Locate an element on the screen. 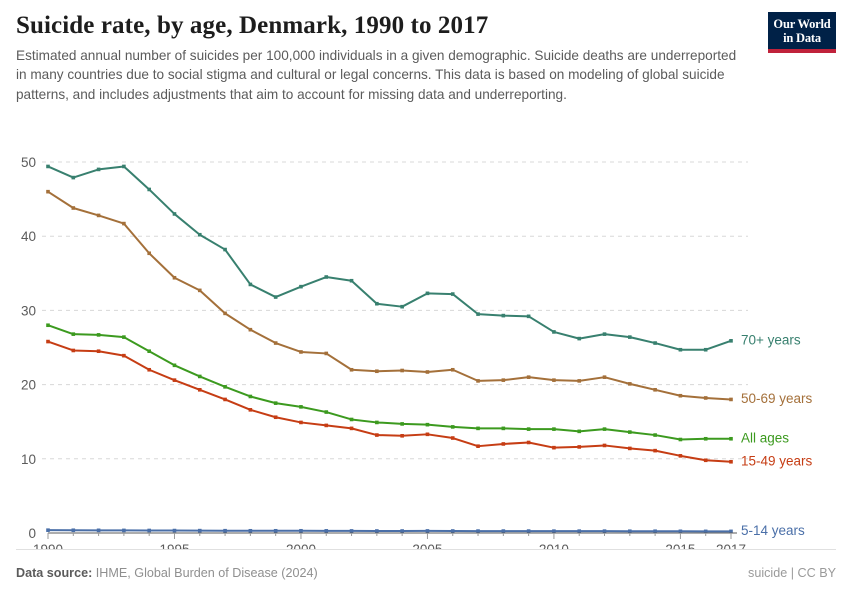 The height and width of the screenshot is (600, 850). series-label-all-ages: All ages is located at coordinates (765, 437).